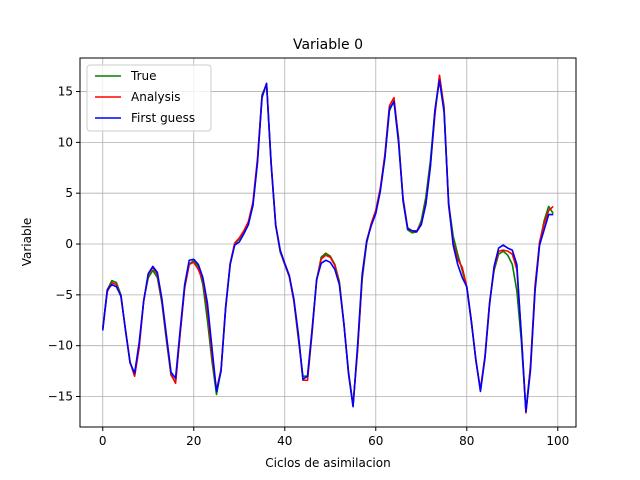 The image size is (640, 480). I want to click on y-tick-label: −15, so click(60, 397).